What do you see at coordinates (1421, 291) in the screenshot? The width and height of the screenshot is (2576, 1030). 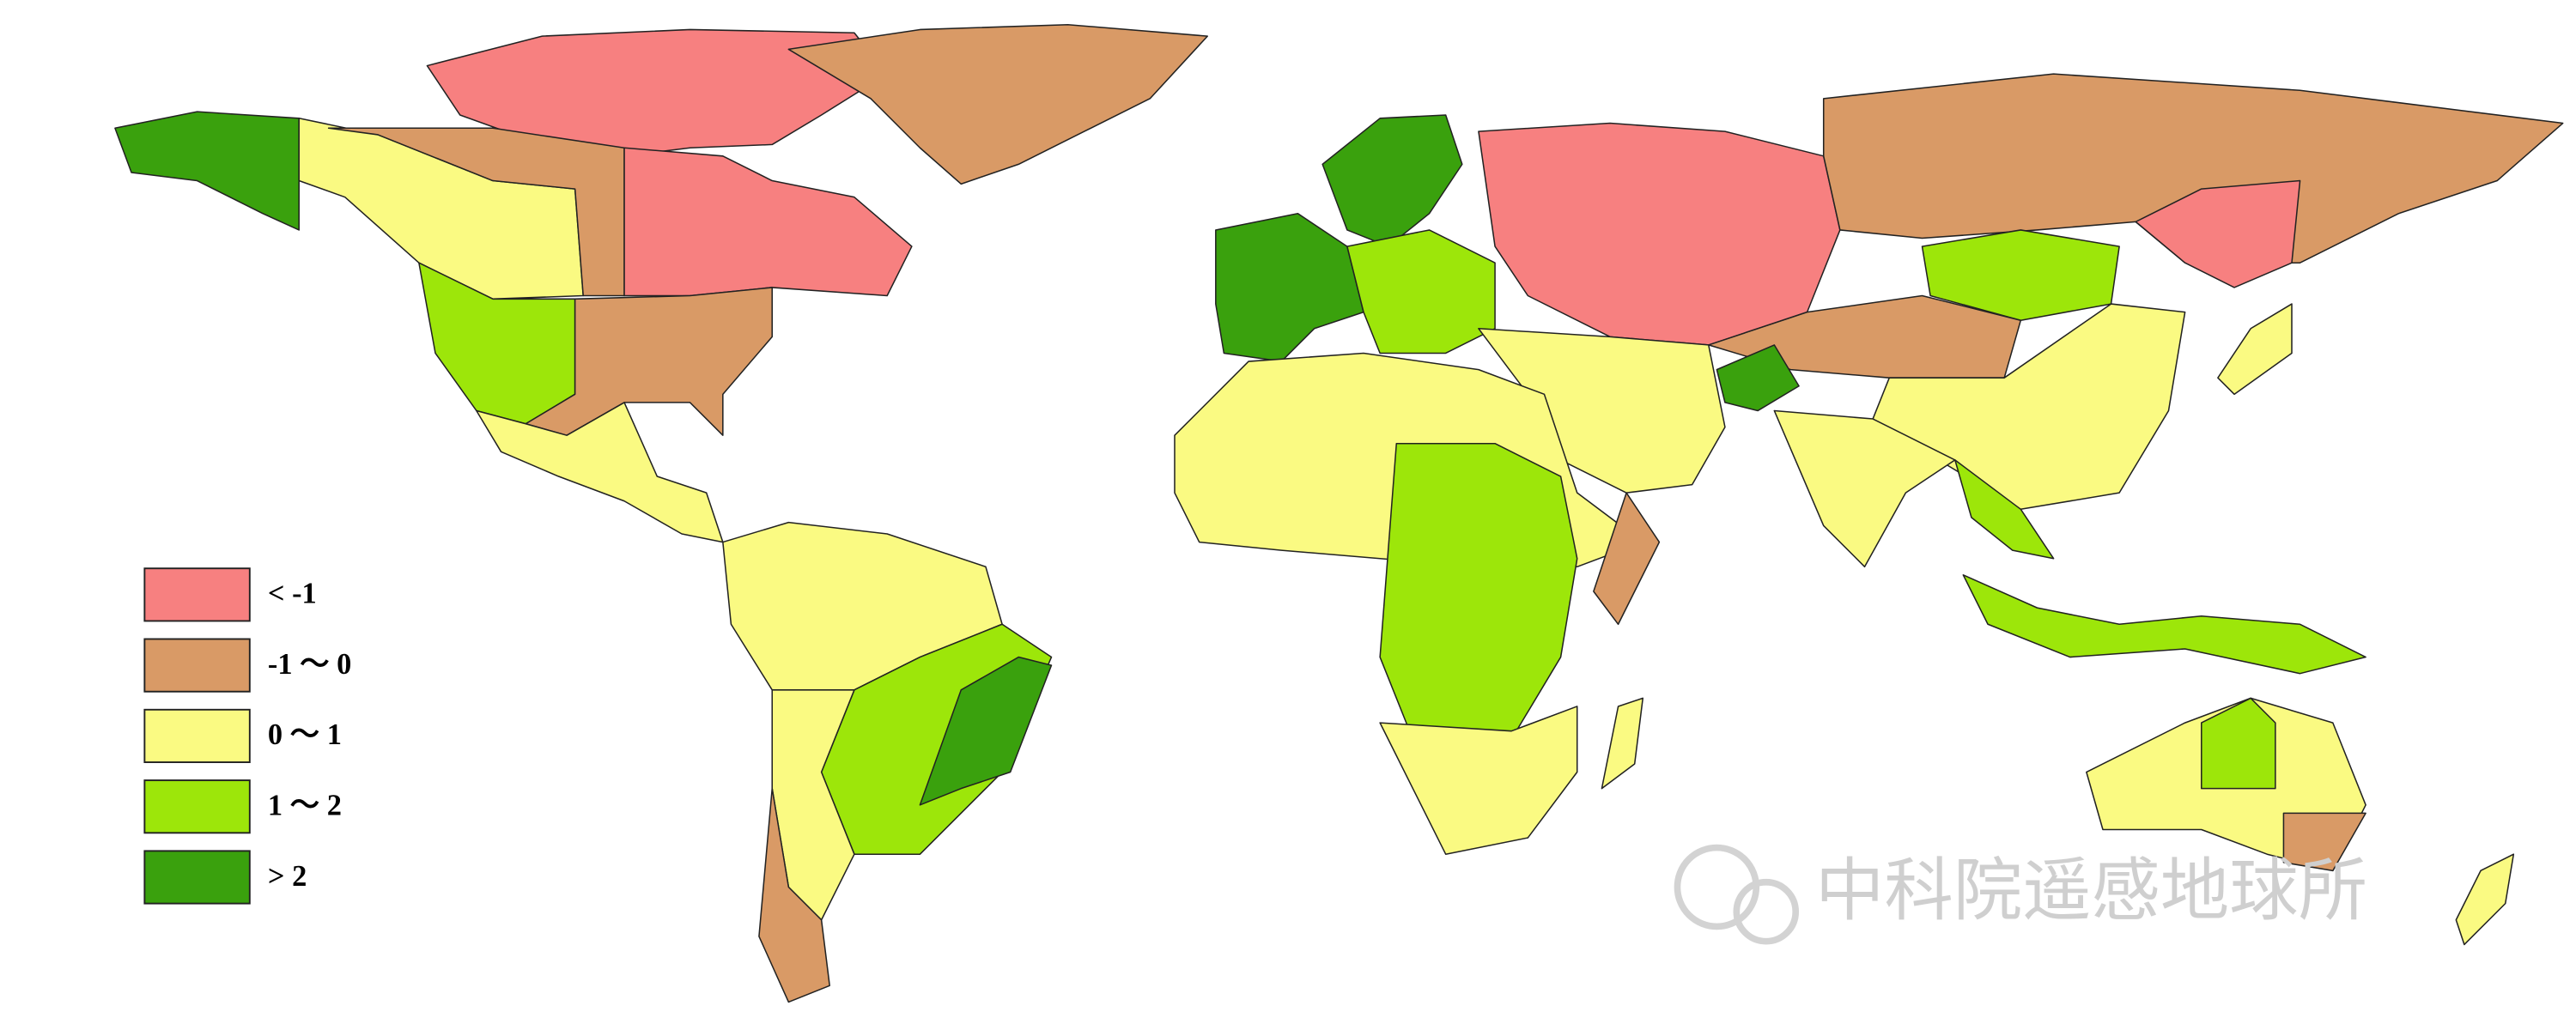 I see `central-europe` at bounding box center [1421, 291].